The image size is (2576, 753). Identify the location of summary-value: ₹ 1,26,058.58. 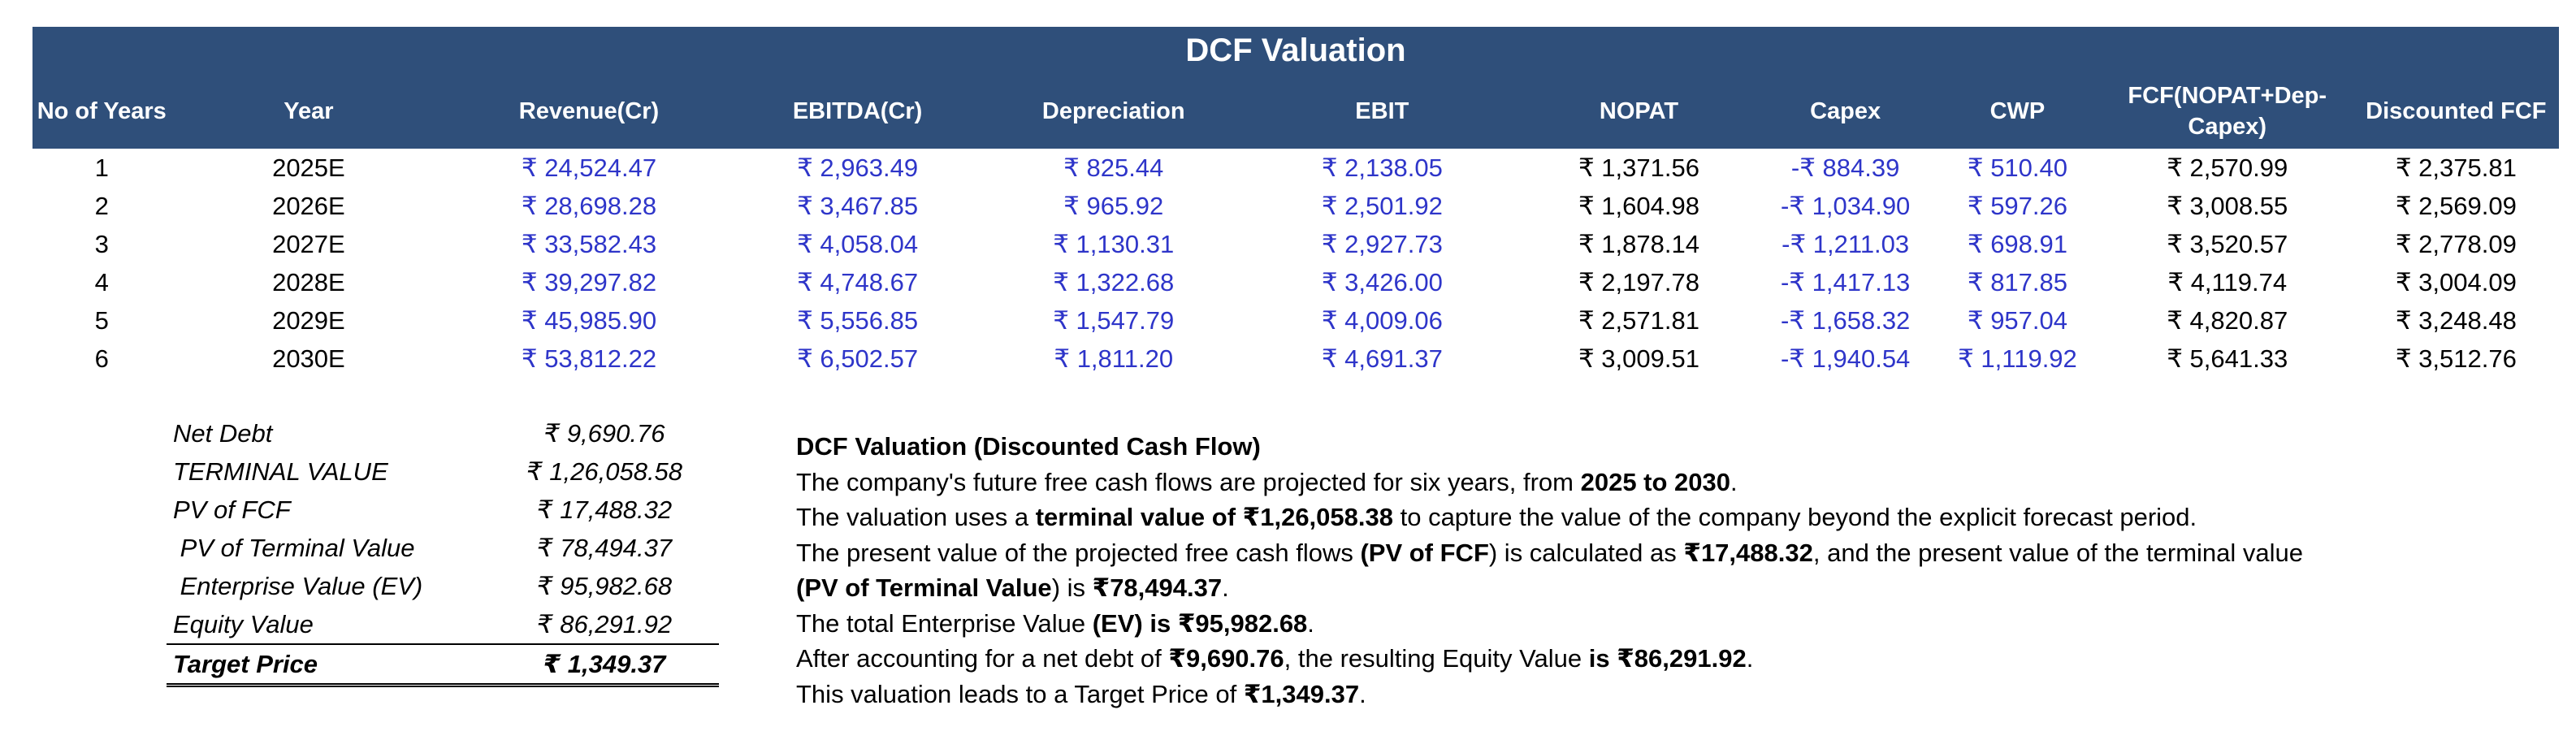
(604, 471).